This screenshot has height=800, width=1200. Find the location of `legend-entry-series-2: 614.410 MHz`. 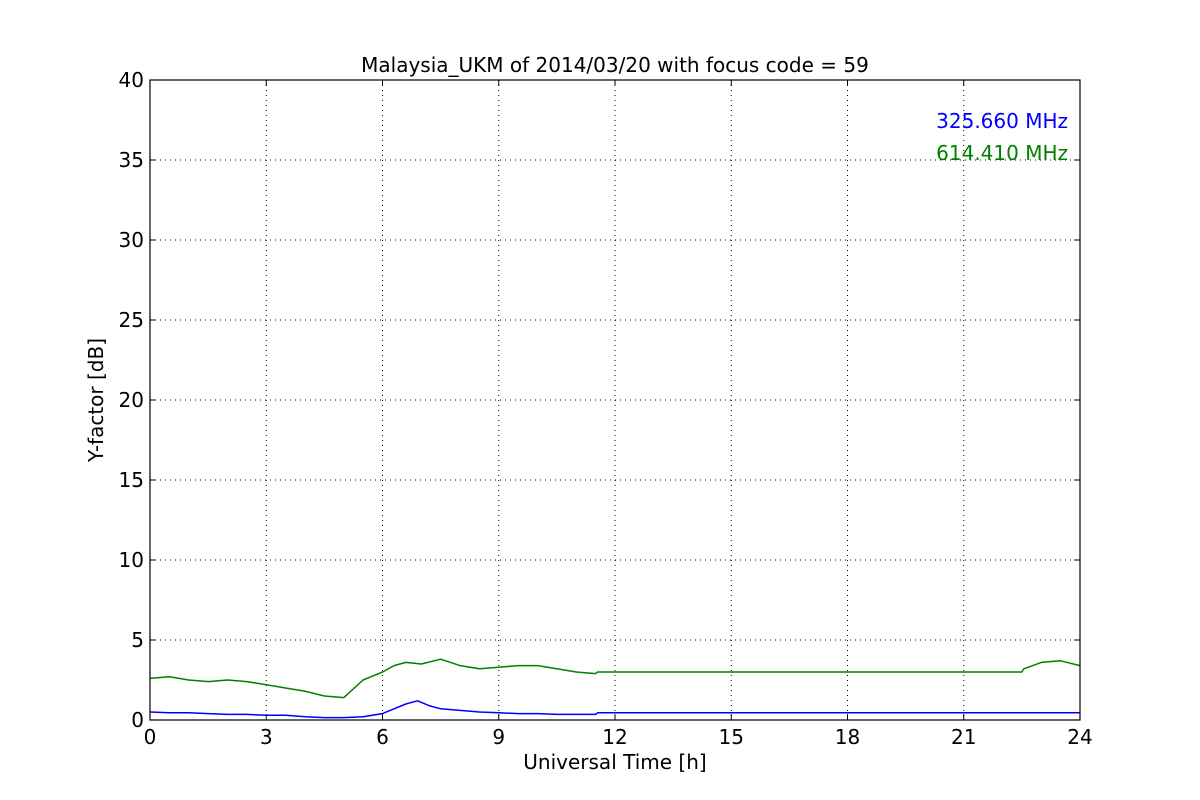

legend-entry-series-2: 614.410 MHz is located at coordinates (1002, 153).